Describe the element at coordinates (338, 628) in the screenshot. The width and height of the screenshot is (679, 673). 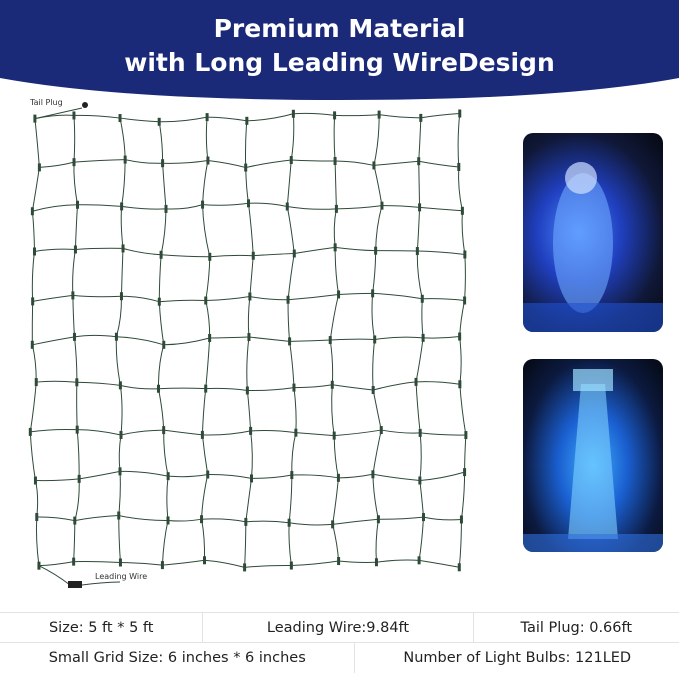
I see `spec-leading-wire: Leading Wire:9.84ft` at that location.